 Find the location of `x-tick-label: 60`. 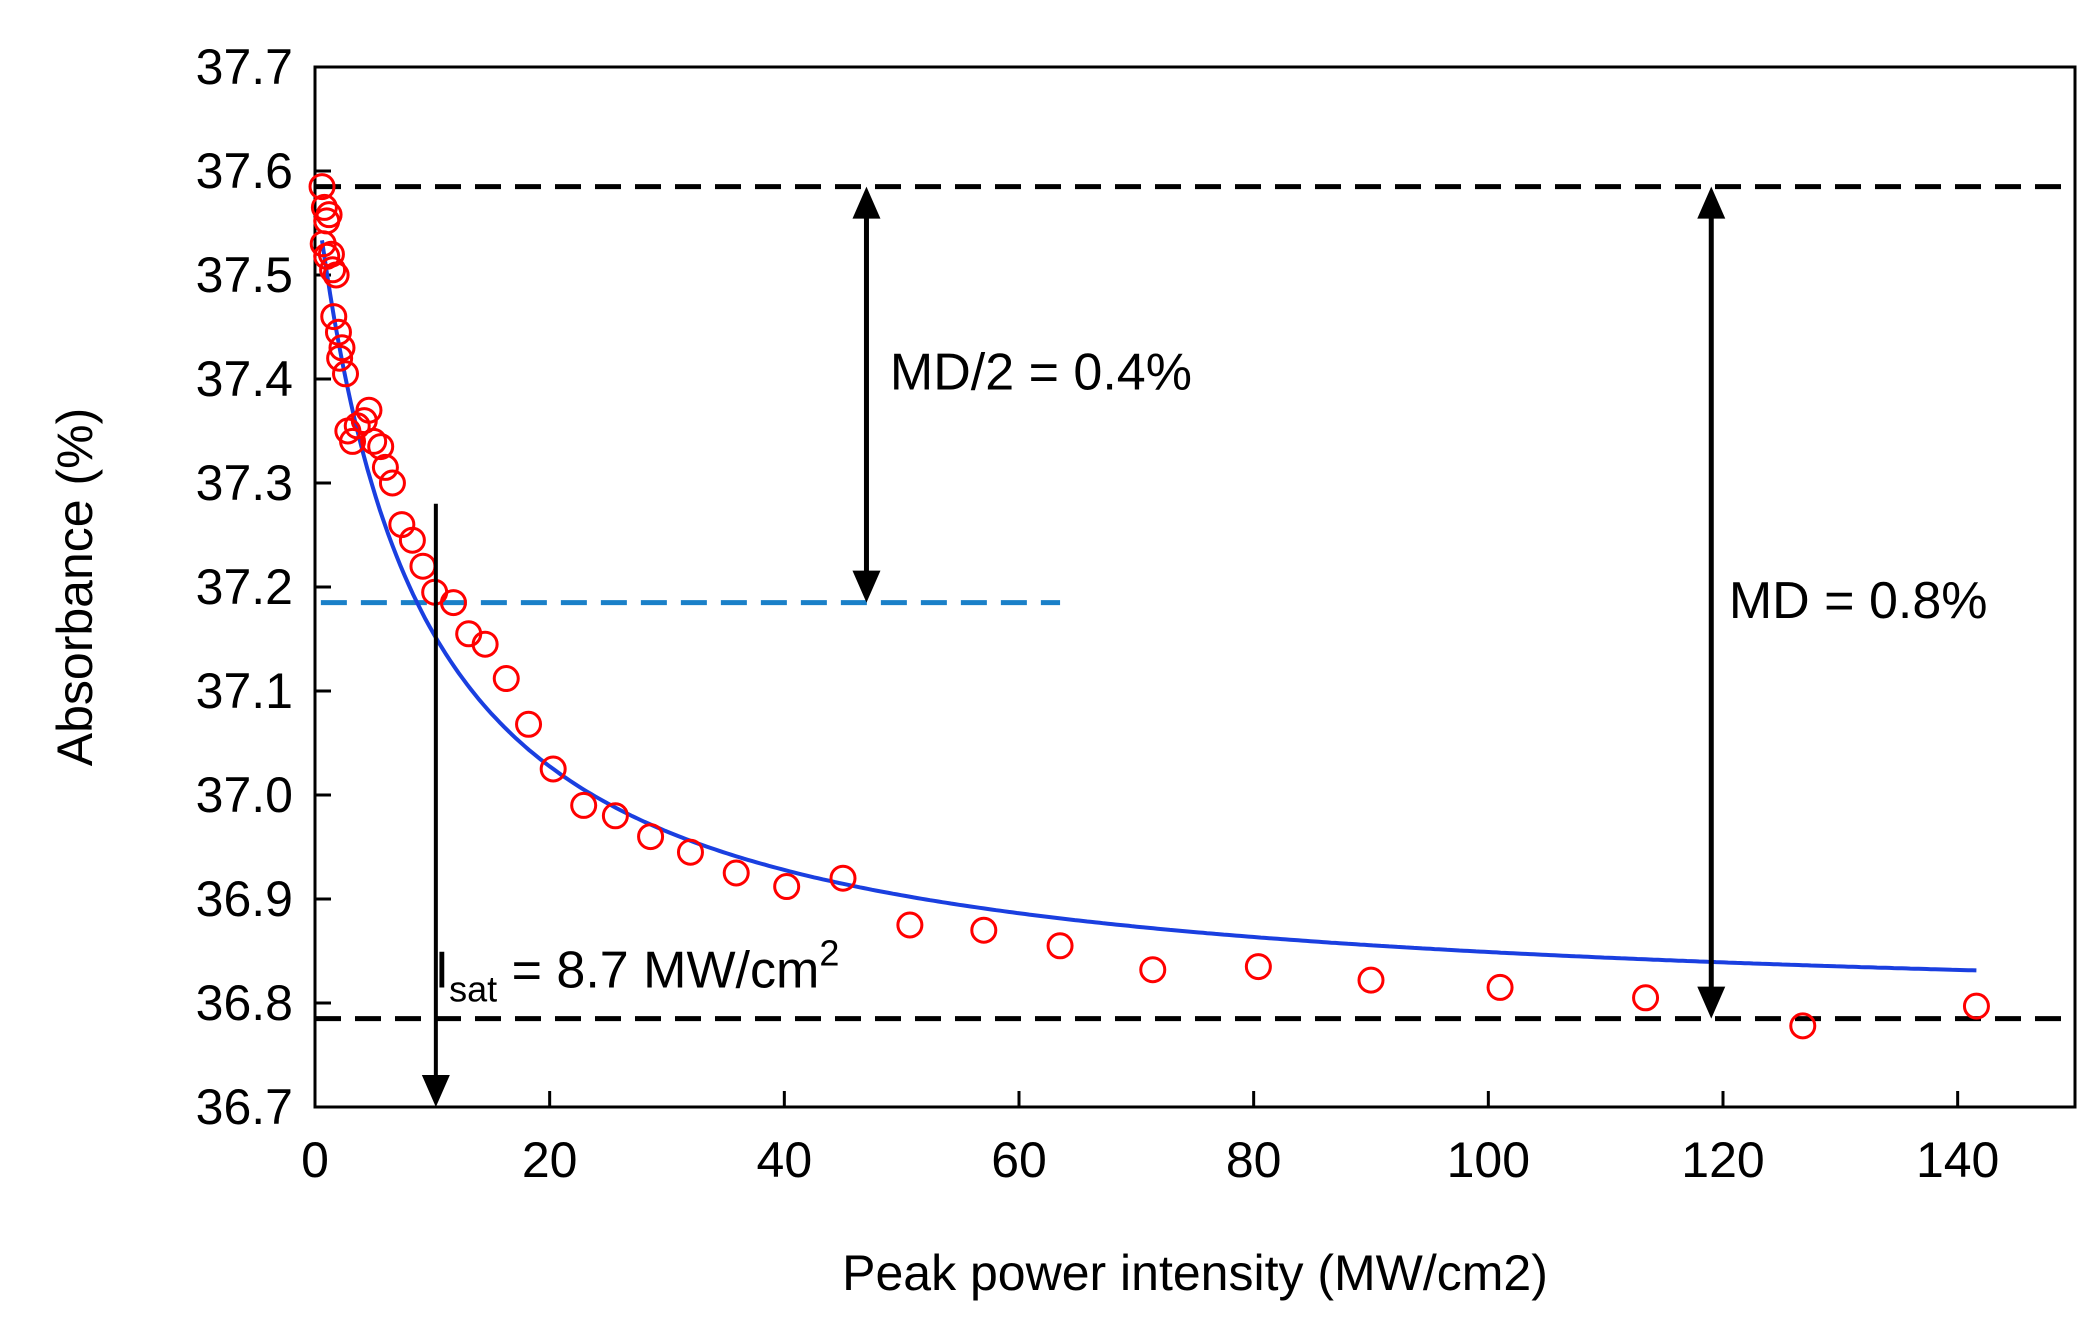

x-tick-label: 60 is located at coordinates (1019, 1160).